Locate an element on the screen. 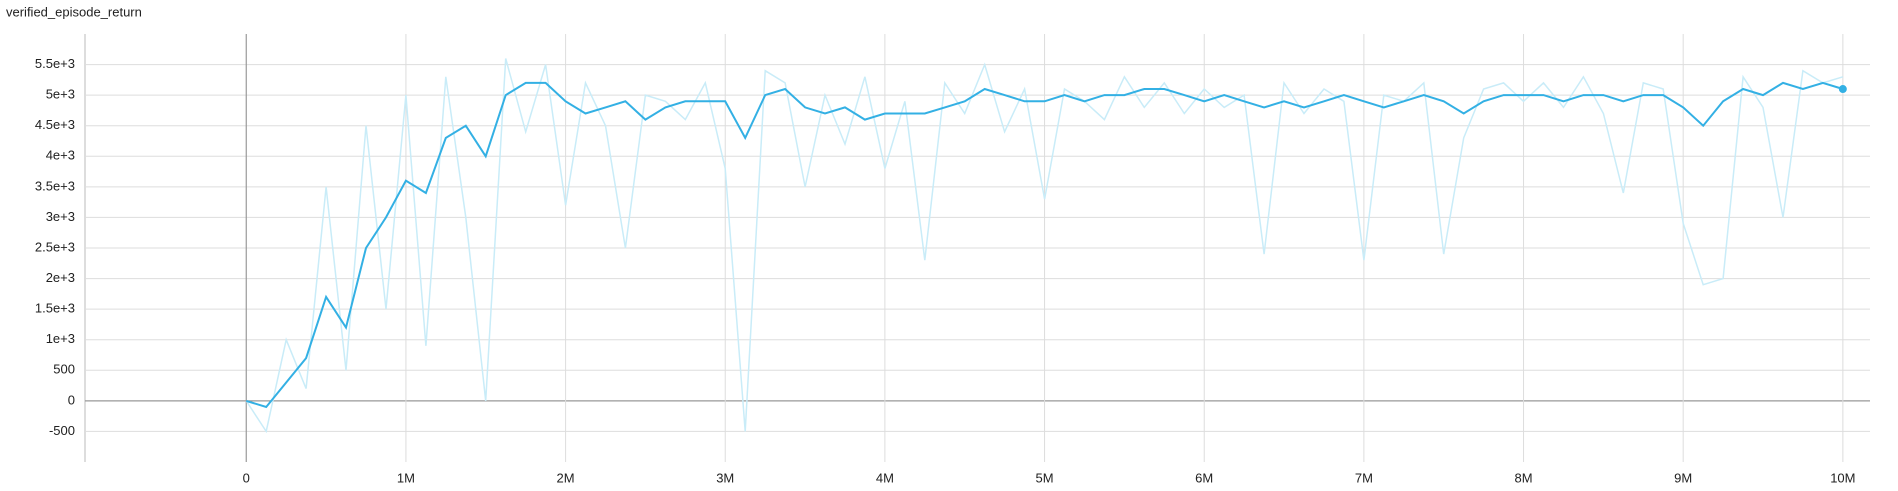  y-tick-label: 3e+3 is located at coordinates (60, 216).